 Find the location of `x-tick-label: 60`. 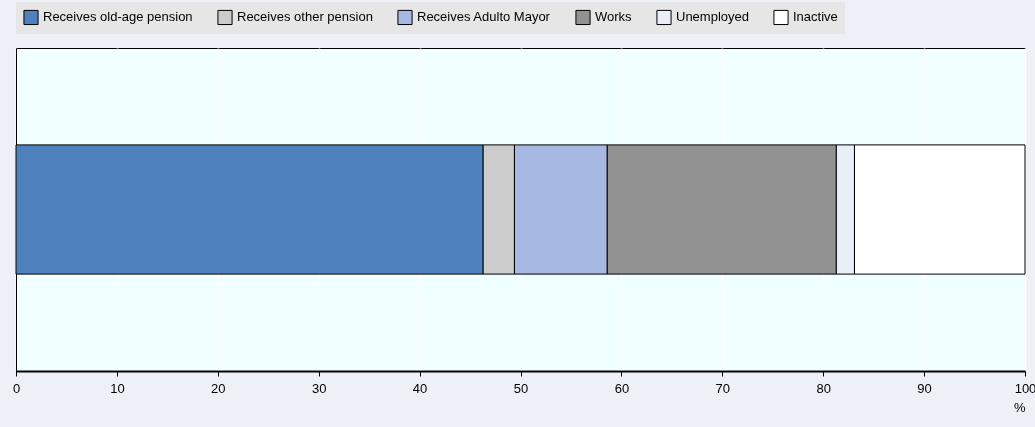

x-tick-label: 60 is located at coordinates (622, 388).